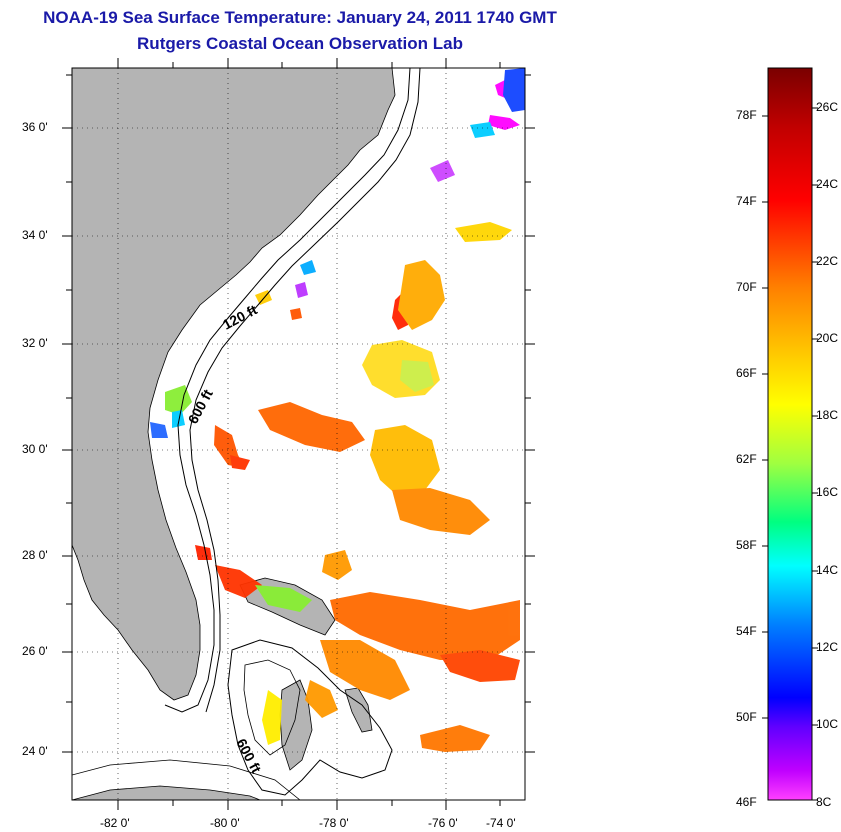  What do you see at coordinates (35, 343) in the screenshot?
I see `lat-label-32: 32 0'` at bounding box center [35, 343].